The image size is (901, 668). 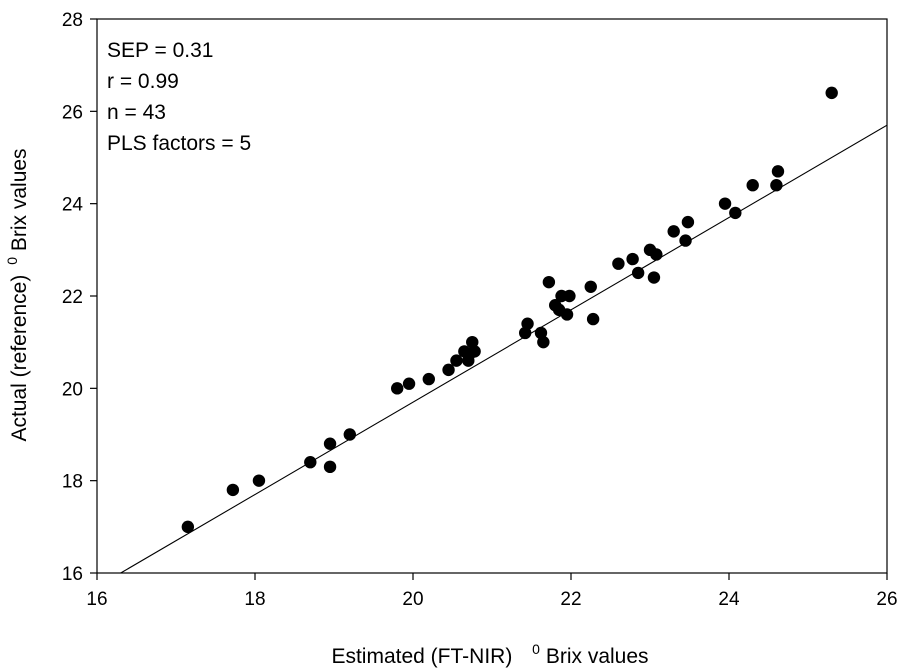 What do you see at coordinates (72, 297) in the screenshot?
I see `y-tick-label: 22` at bounding box center [72, 297].